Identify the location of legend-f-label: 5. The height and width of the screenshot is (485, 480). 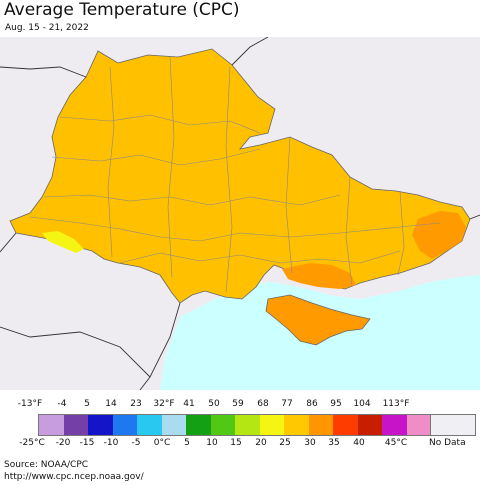
(87, 404).